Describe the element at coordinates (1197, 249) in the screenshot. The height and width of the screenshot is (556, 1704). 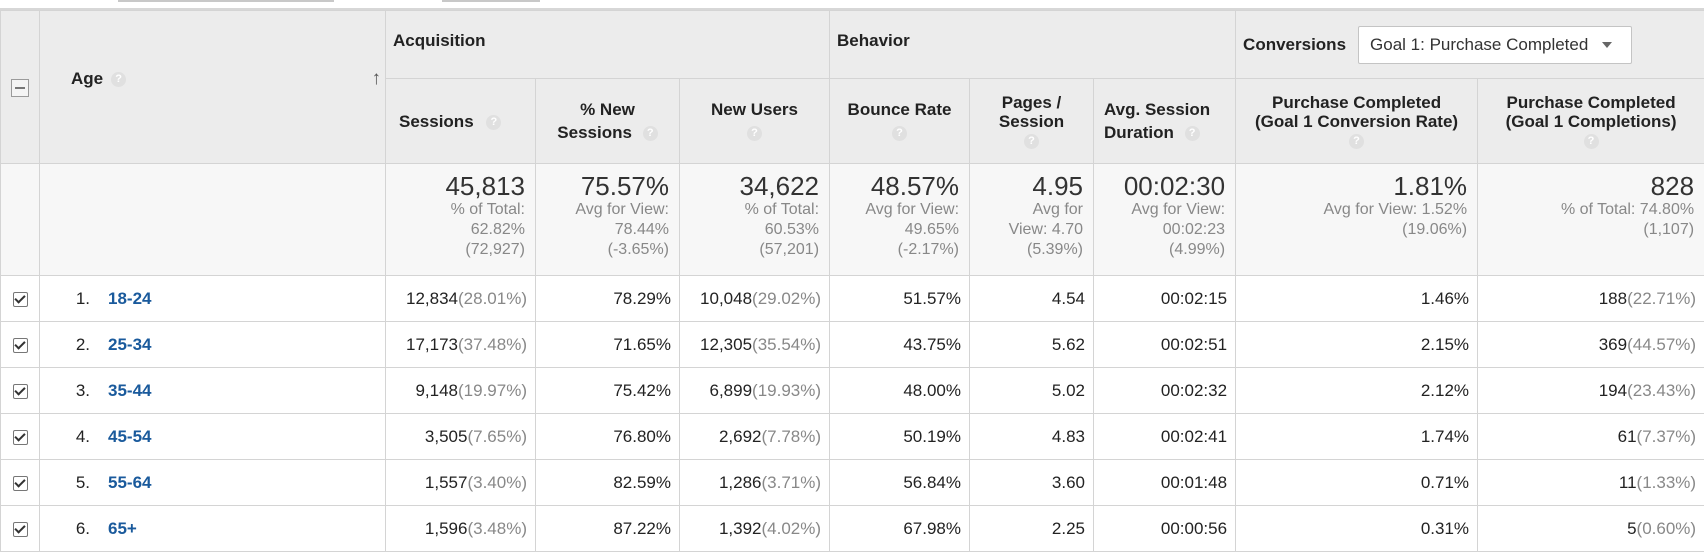
I see `total-note: (4.99%)` at that location.